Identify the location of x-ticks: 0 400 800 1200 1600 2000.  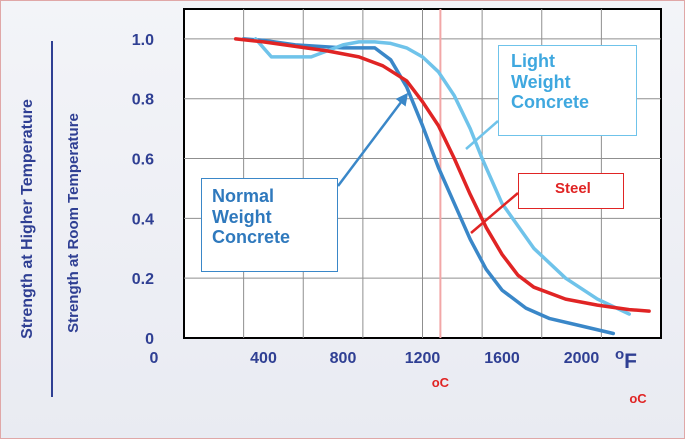
(375, 358).